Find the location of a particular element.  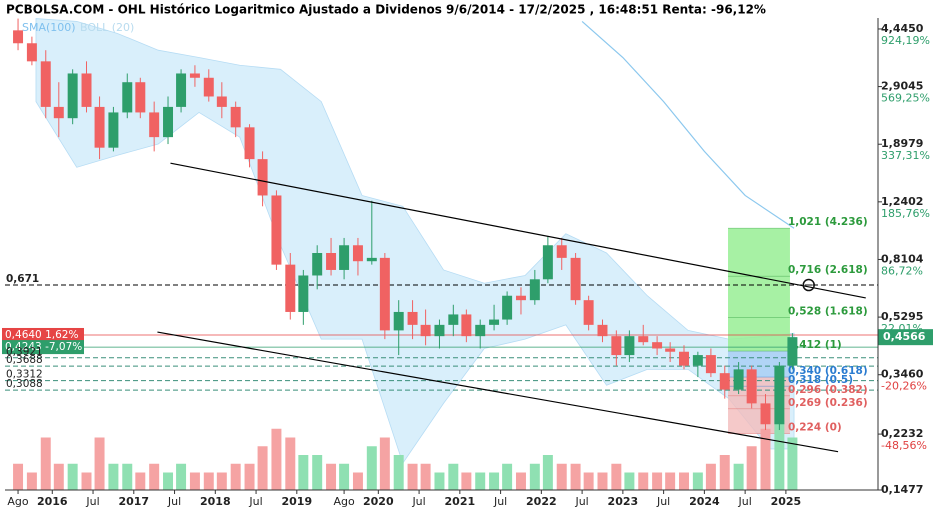

y-tick-change: 185,76% is located at coordinates (905, 213).